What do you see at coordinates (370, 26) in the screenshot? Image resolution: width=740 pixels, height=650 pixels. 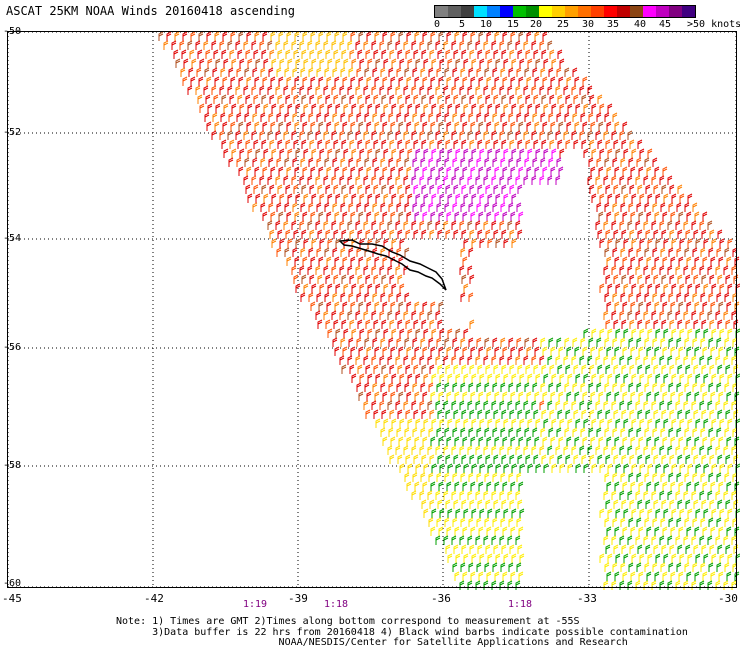 I see `wind-speed-scale-labels: 0 5 10 15 20 25 30 35 40 45 >50 knots` at bounding box center [370, 26].